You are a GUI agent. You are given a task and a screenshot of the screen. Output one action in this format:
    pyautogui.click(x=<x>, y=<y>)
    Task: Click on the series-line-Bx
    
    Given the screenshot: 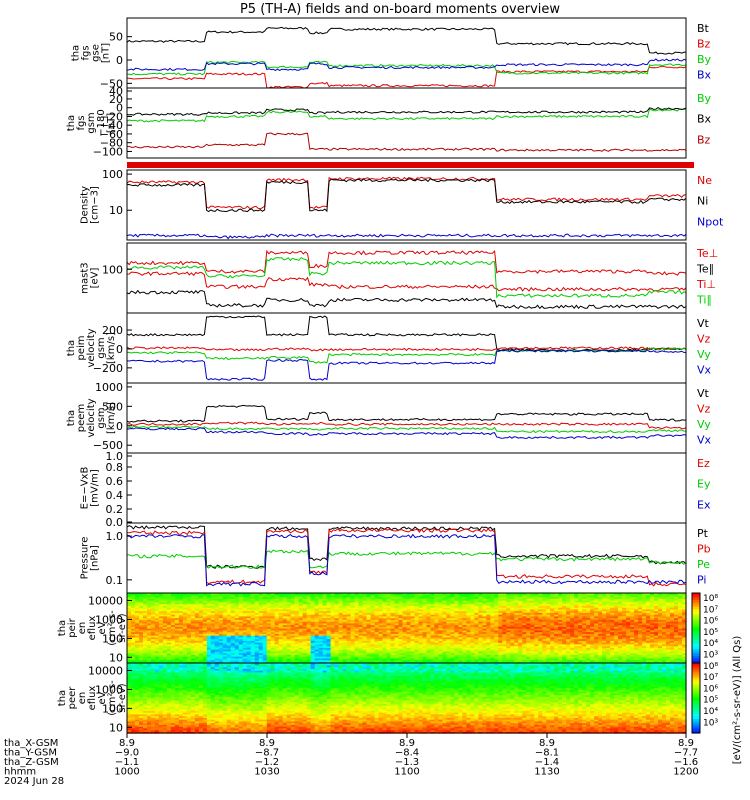 What is the action you would take?
    pyautogui.click(x=406, y=64)
    